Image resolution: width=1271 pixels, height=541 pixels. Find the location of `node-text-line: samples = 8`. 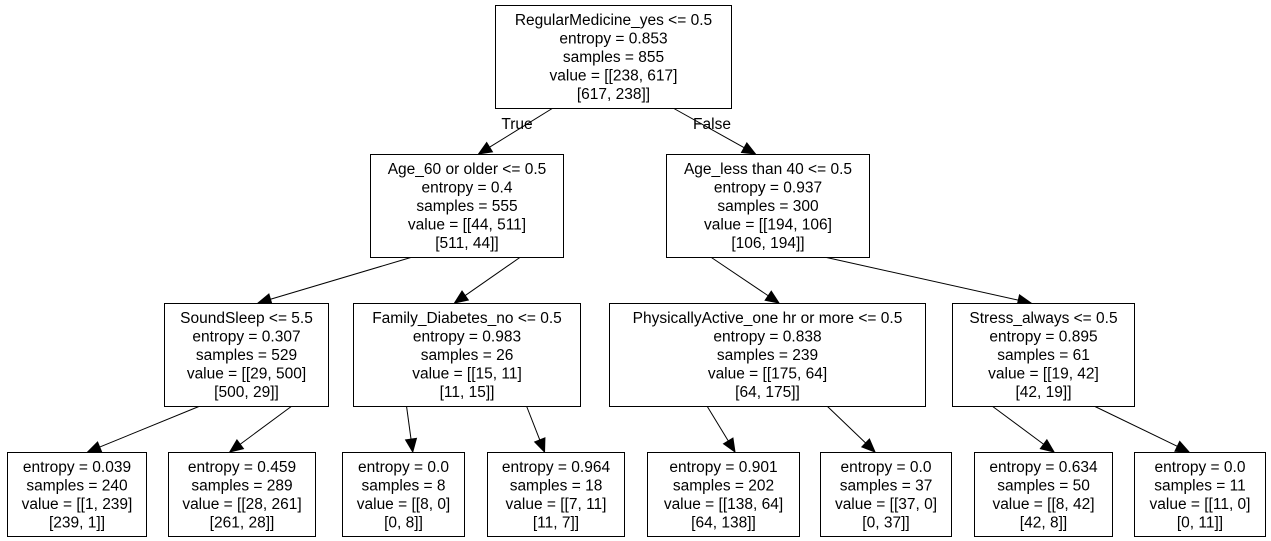

node-text-line: samples = 8 is located at coordinates (403, 485).